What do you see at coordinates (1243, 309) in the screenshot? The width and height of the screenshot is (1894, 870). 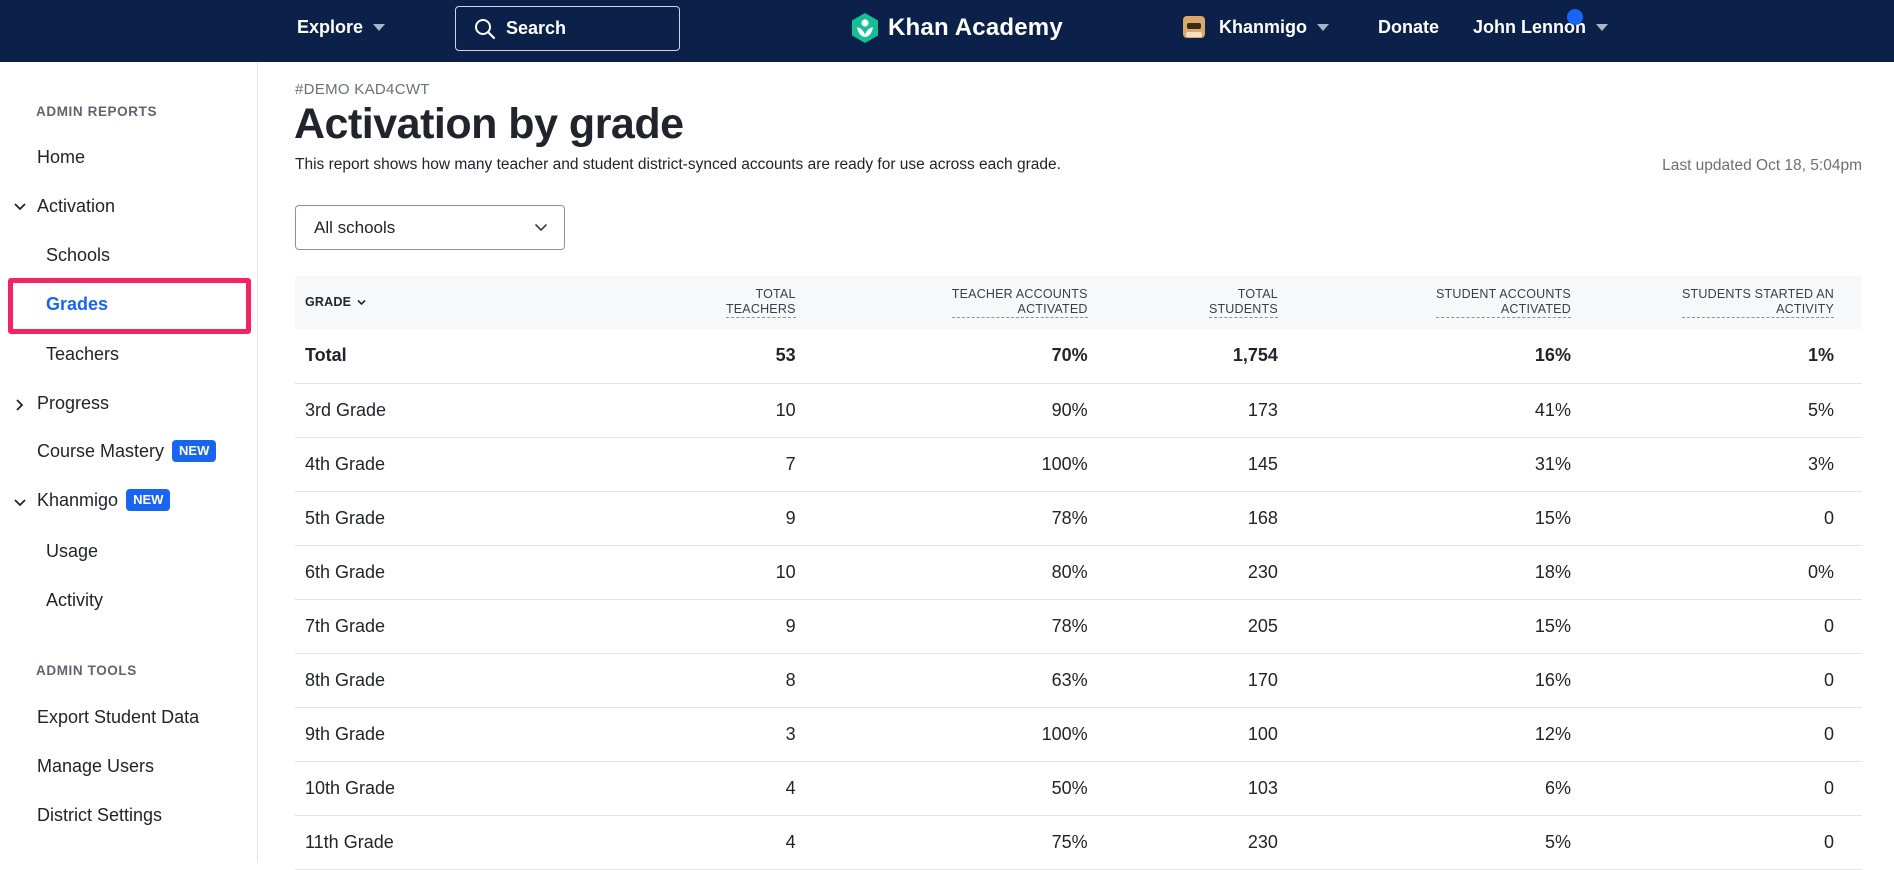 I see `column-header-line: STUDENTS` at bounding box center [1243, 309].